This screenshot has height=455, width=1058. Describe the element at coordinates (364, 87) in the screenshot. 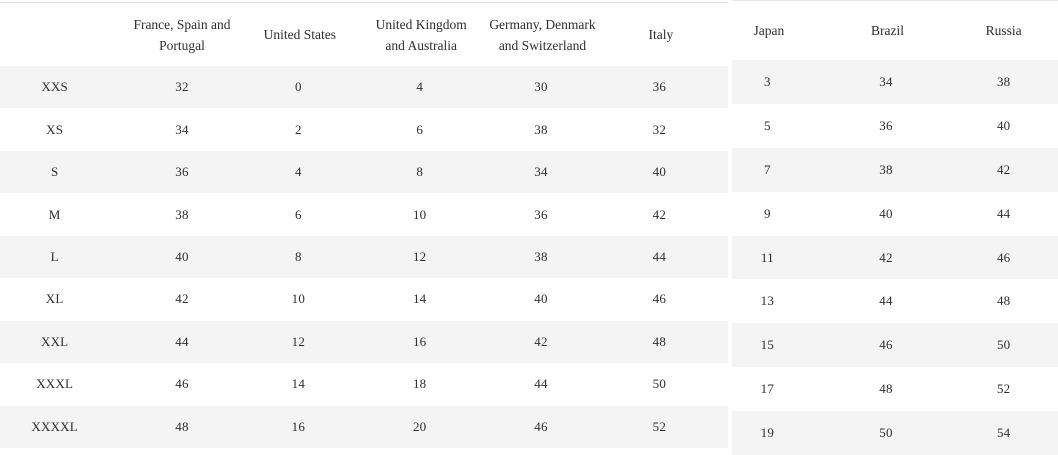

I see `table-row: XXS 32 0 4 30 36` at that location.